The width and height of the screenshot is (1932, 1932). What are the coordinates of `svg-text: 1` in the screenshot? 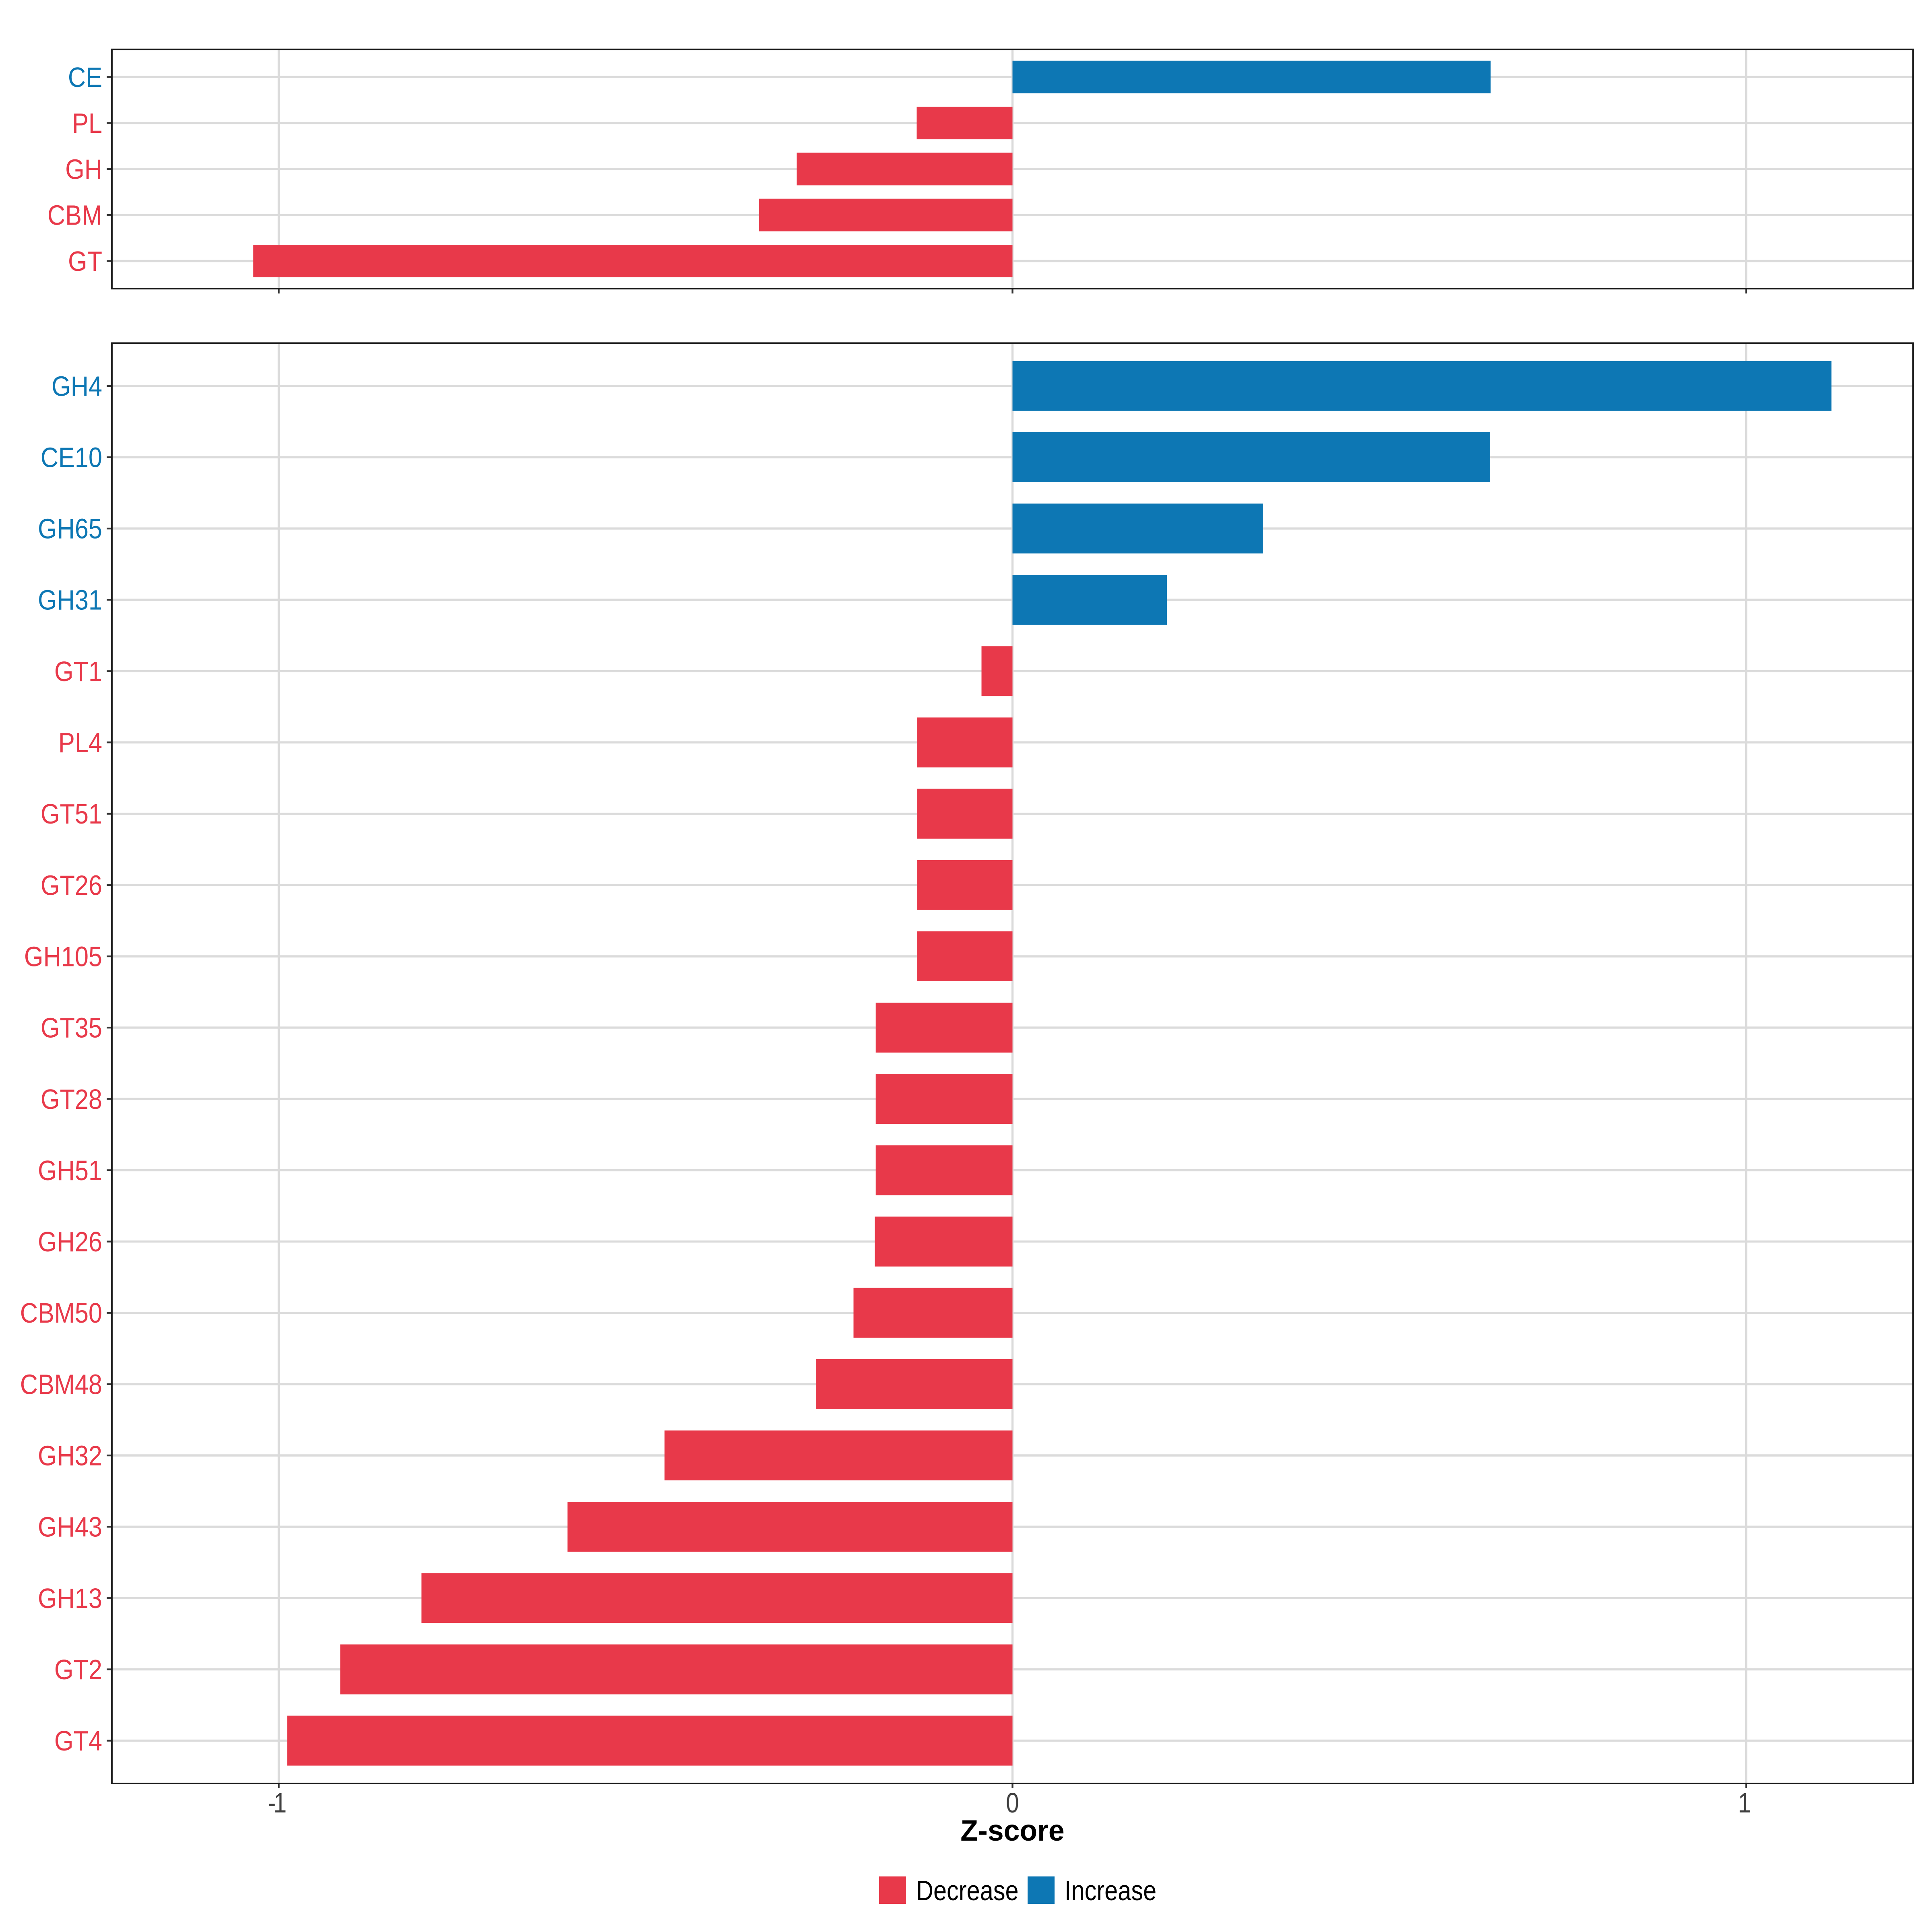 It's located at (1744, 1802).